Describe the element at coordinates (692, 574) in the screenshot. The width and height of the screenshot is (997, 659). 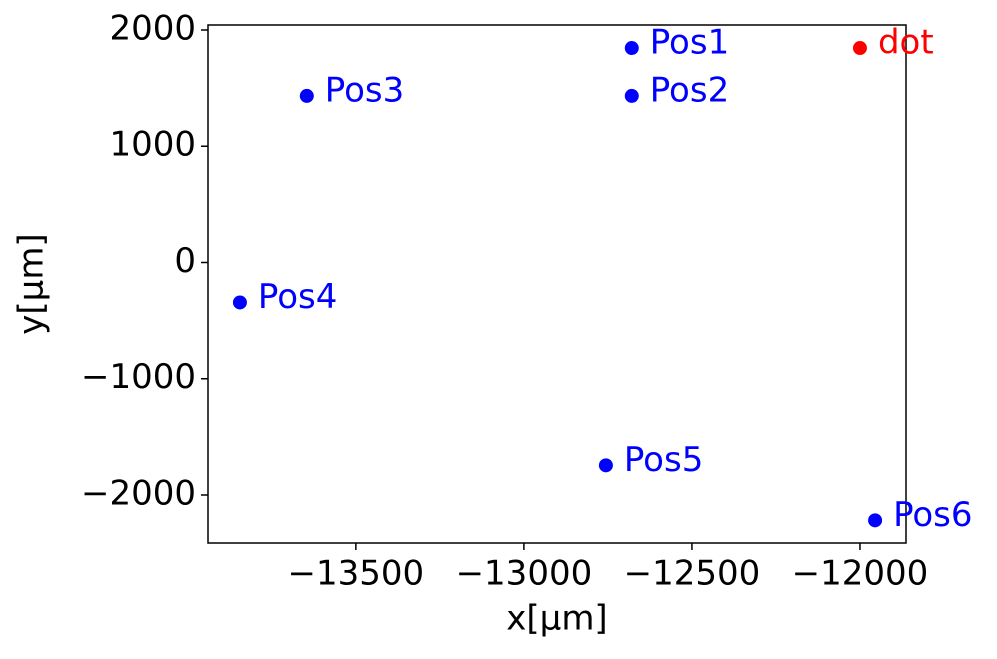
I see `x-tick-label: −12500` at that location.